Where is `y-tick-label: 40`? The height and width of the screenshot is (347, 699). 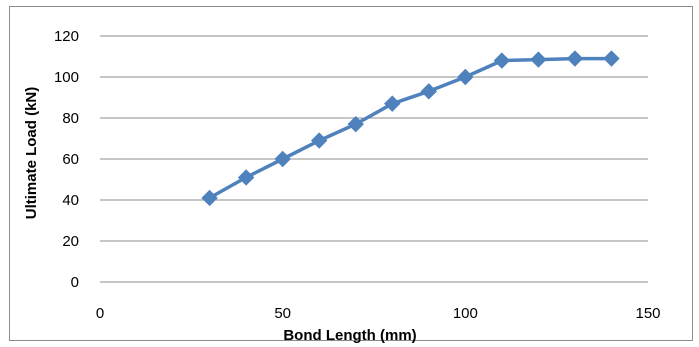 y-tick-label: 40 is located at coordinates (70, 200).